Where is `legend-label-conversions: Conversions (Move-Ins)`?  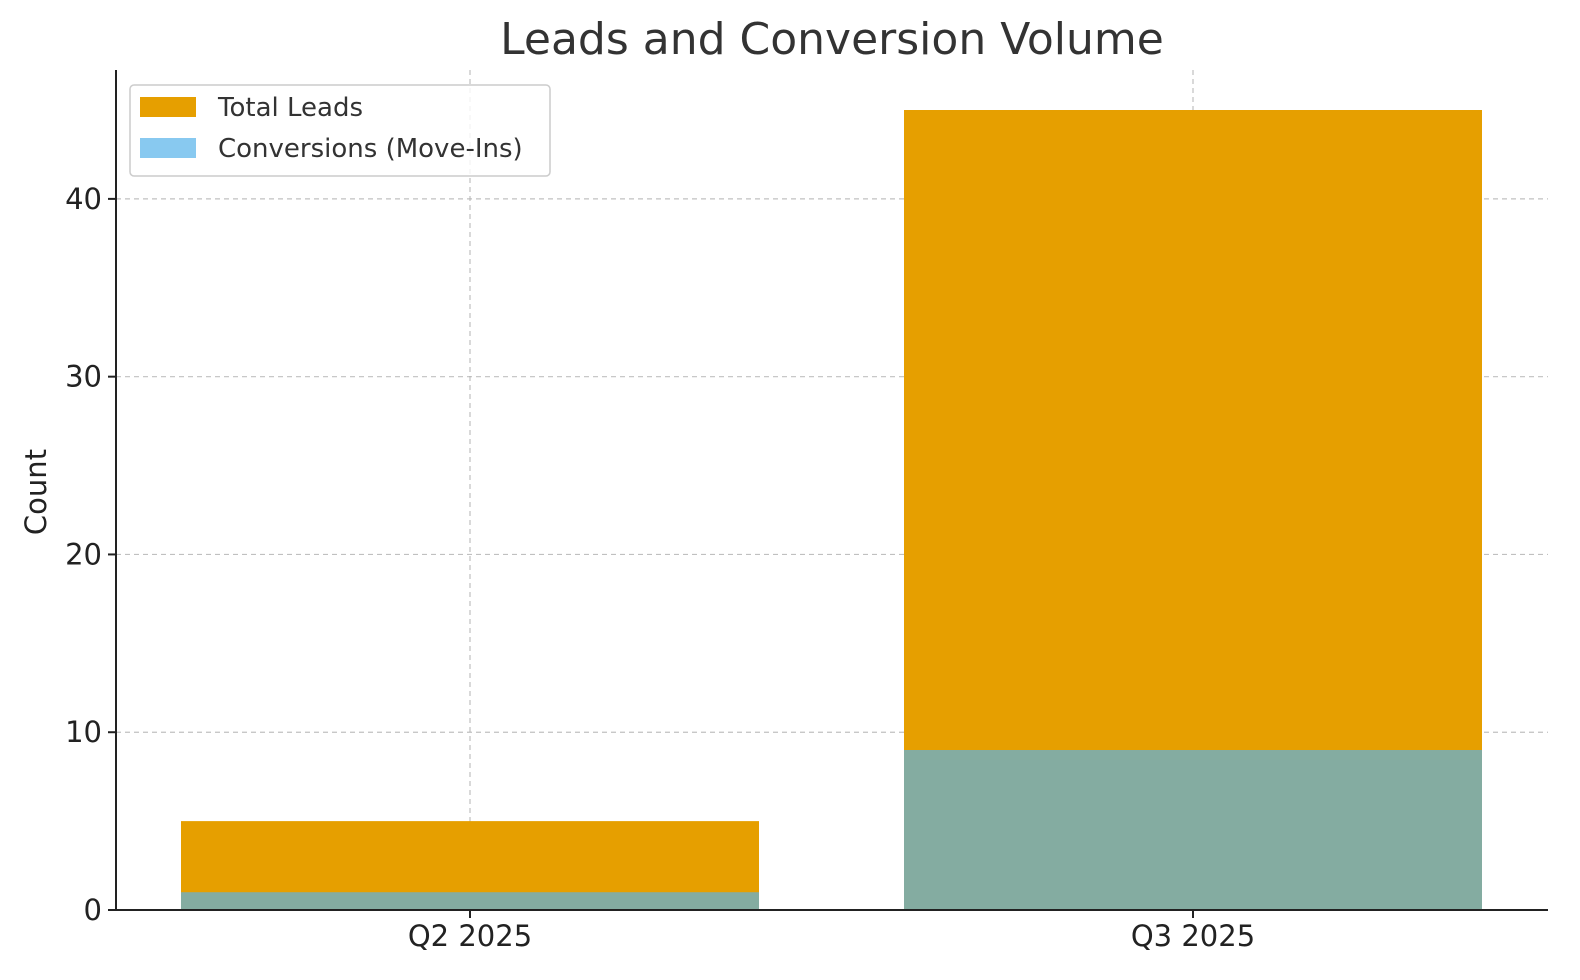
legend-label-conversions: Conversions (Move-Ins) is located at coordinates (370, 149).